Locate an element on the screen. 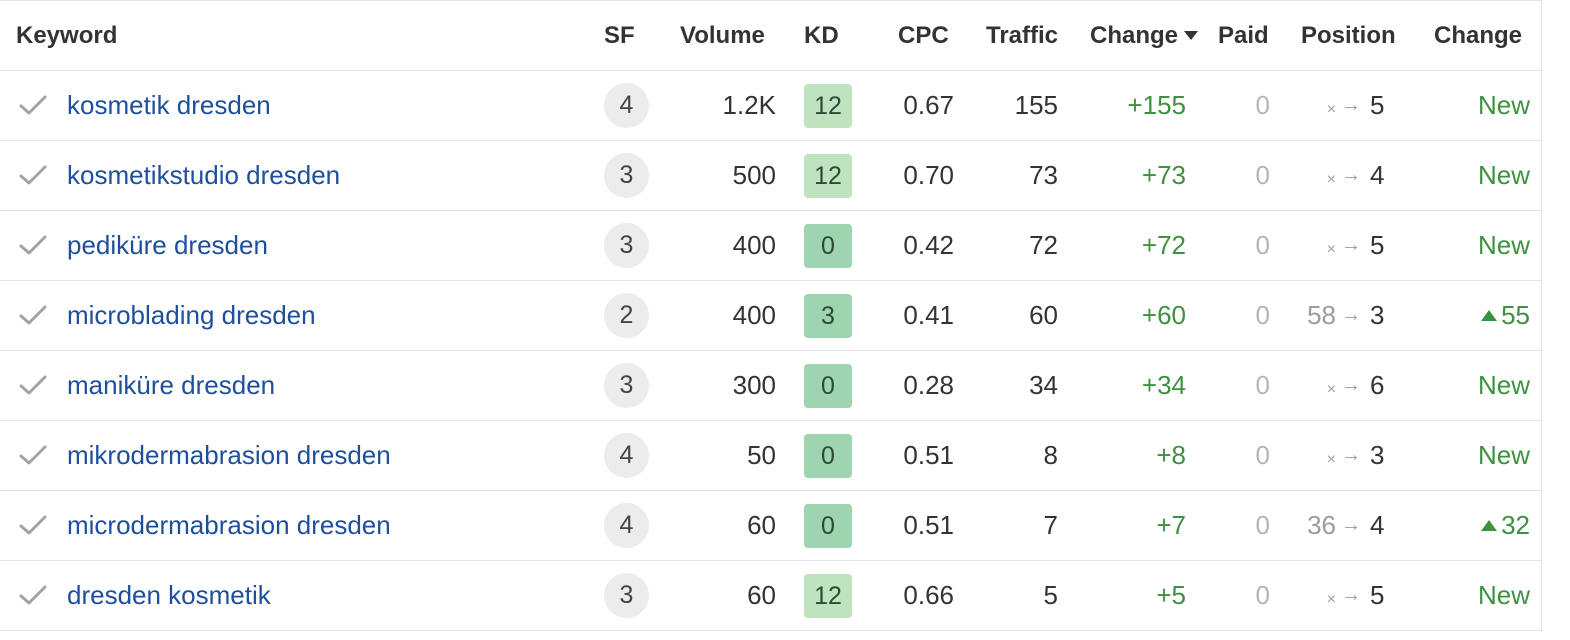 The height and width of the screenshot is (640, 1570). header-position-change: Change is located at coordinates (1478, 35).